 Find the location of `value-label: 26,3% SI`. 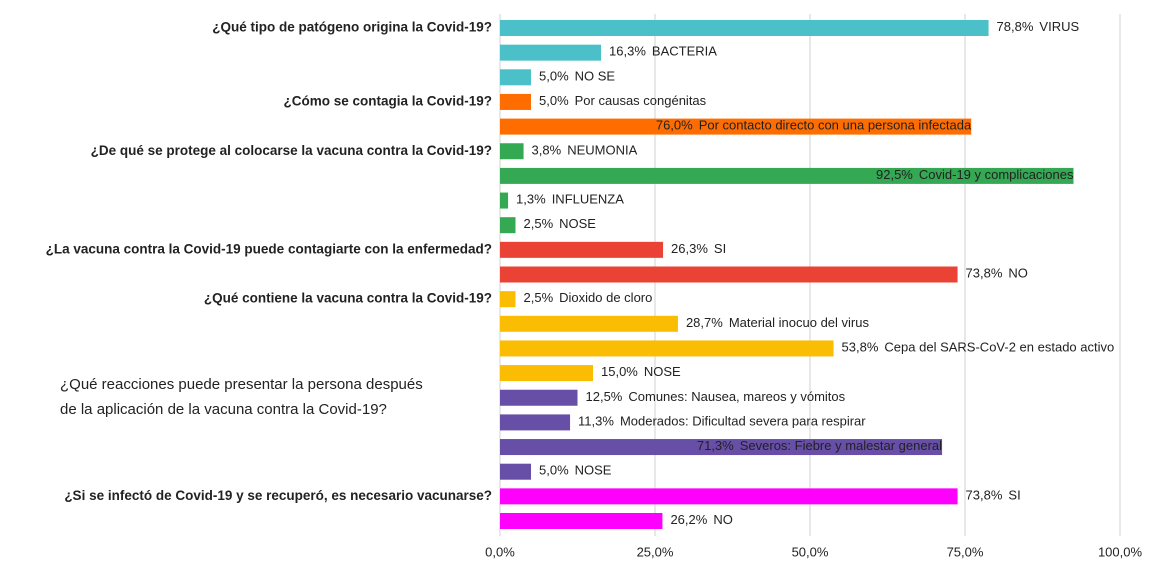

value-label: 26,3% SI is located at coordinates (698, 248).